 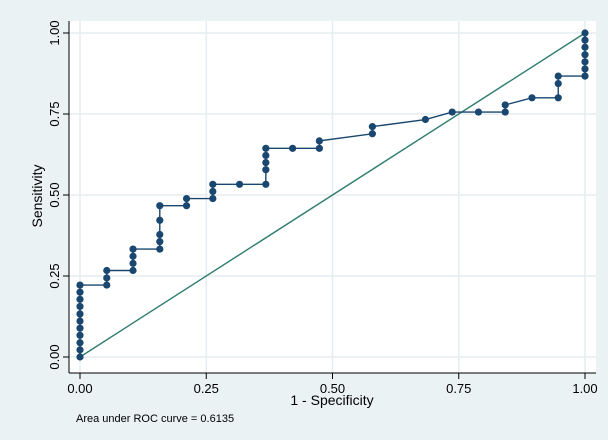 I want to click on x-axis-title: 1 - Specificity, so click(x=331, y=400).